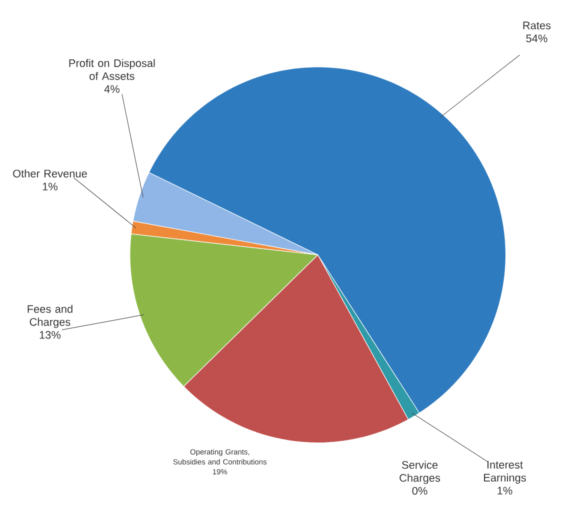 The width and height of the screenshot is (580, 526). What do you see at coordinates (537, 26) in the screenshot?
I see `slice-label: Rates` at bounding box center [537, 26].